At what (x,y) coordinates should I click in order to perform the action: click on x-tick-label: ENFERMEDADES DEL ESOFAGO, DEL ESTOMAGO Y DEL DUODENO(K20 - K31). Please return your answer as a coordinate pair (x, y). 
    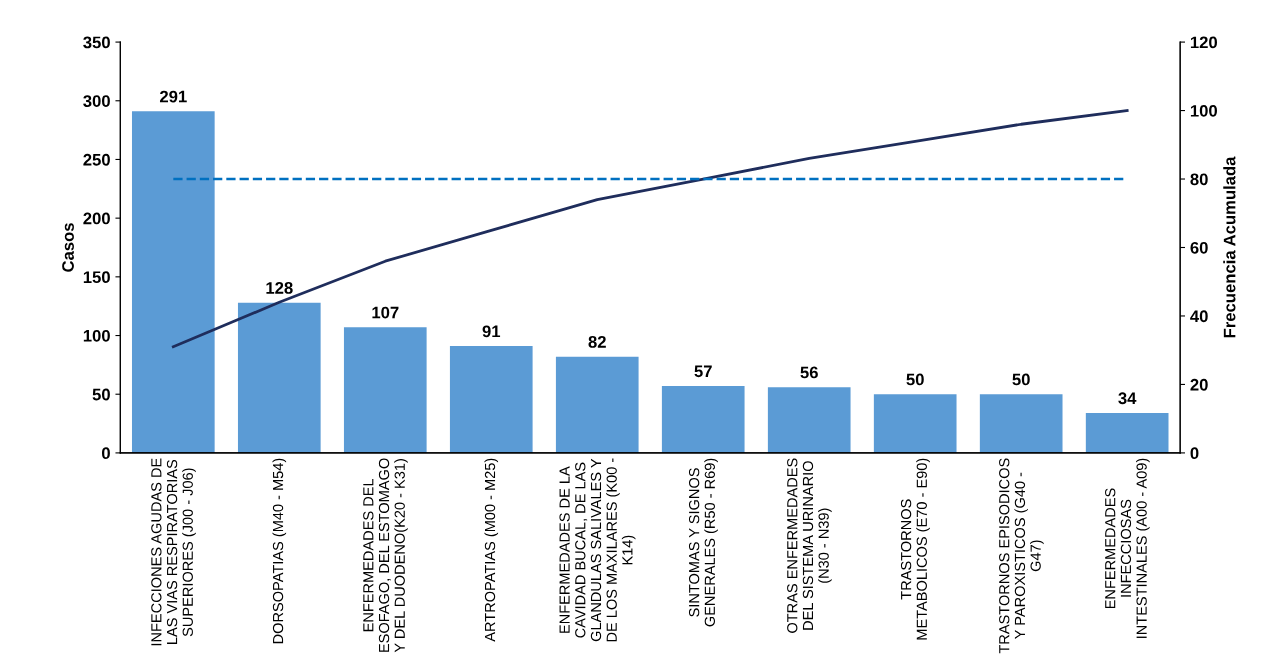
    Looking at the image, I should click on (385, 555).